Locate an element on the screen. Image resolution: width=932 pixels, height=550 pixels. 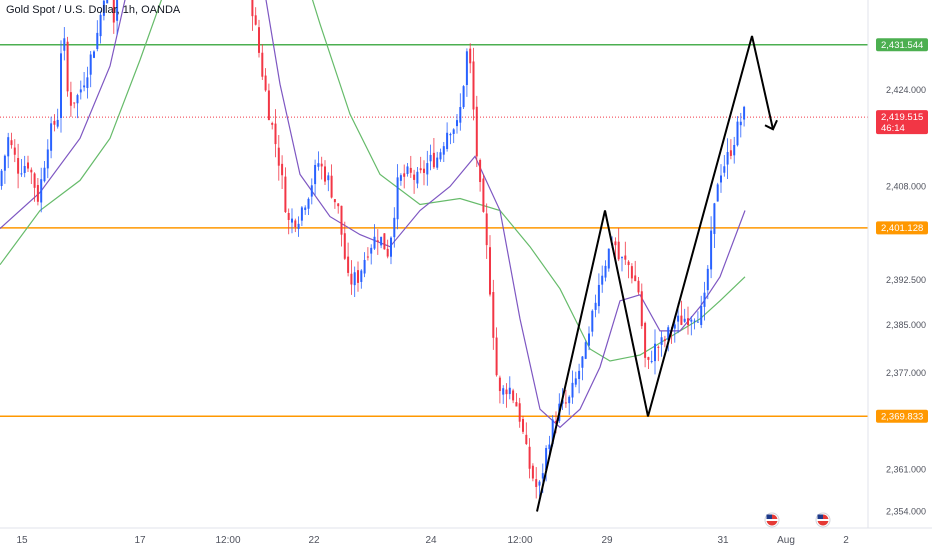
time-axis: 15 17 12:00 22 24 12:00 29 31 Aug 2 is located at coordinates (432, 540).